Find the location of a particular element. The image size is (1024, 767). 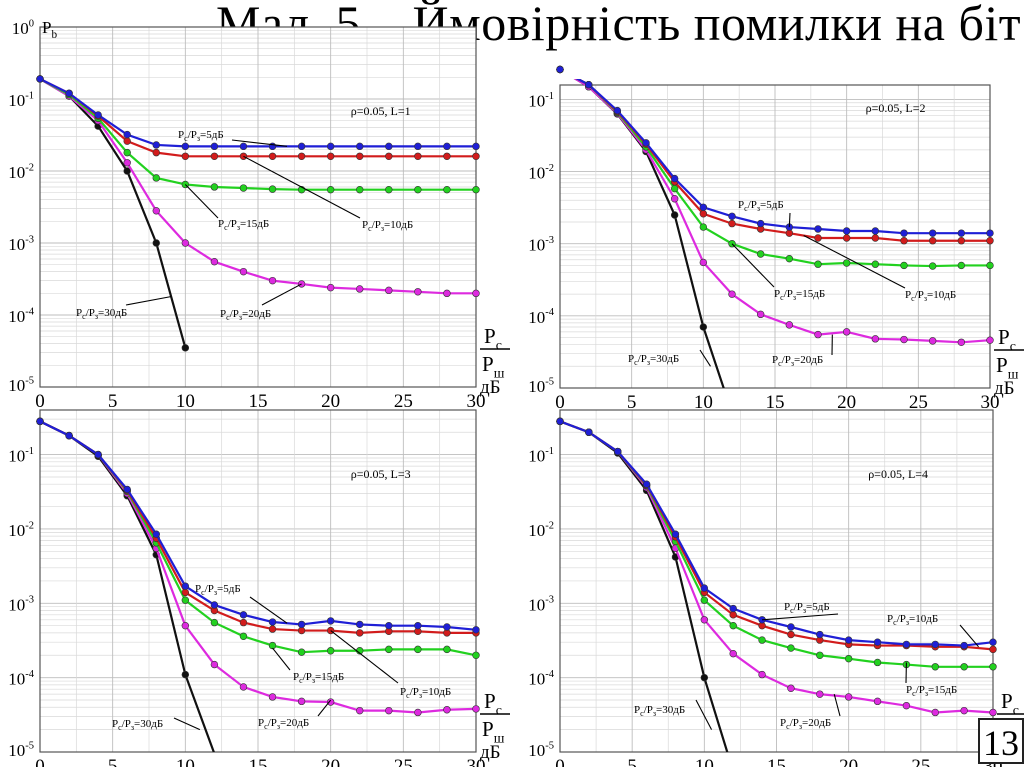

series-line-20dB is located at coordinates (257, 186).